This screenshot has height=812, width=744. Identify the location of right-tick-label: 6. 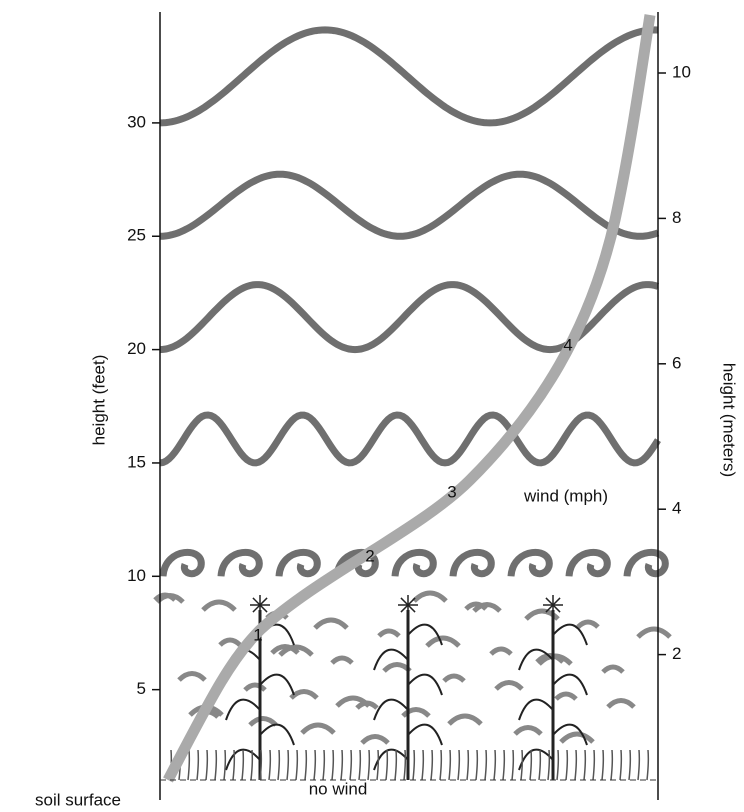
(676, 362).